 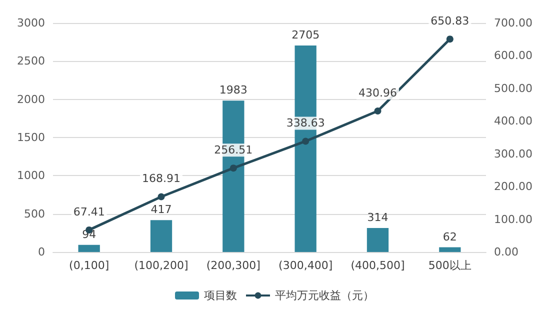 I want to click on data-label: 168.91, so click(x=161, y=179).